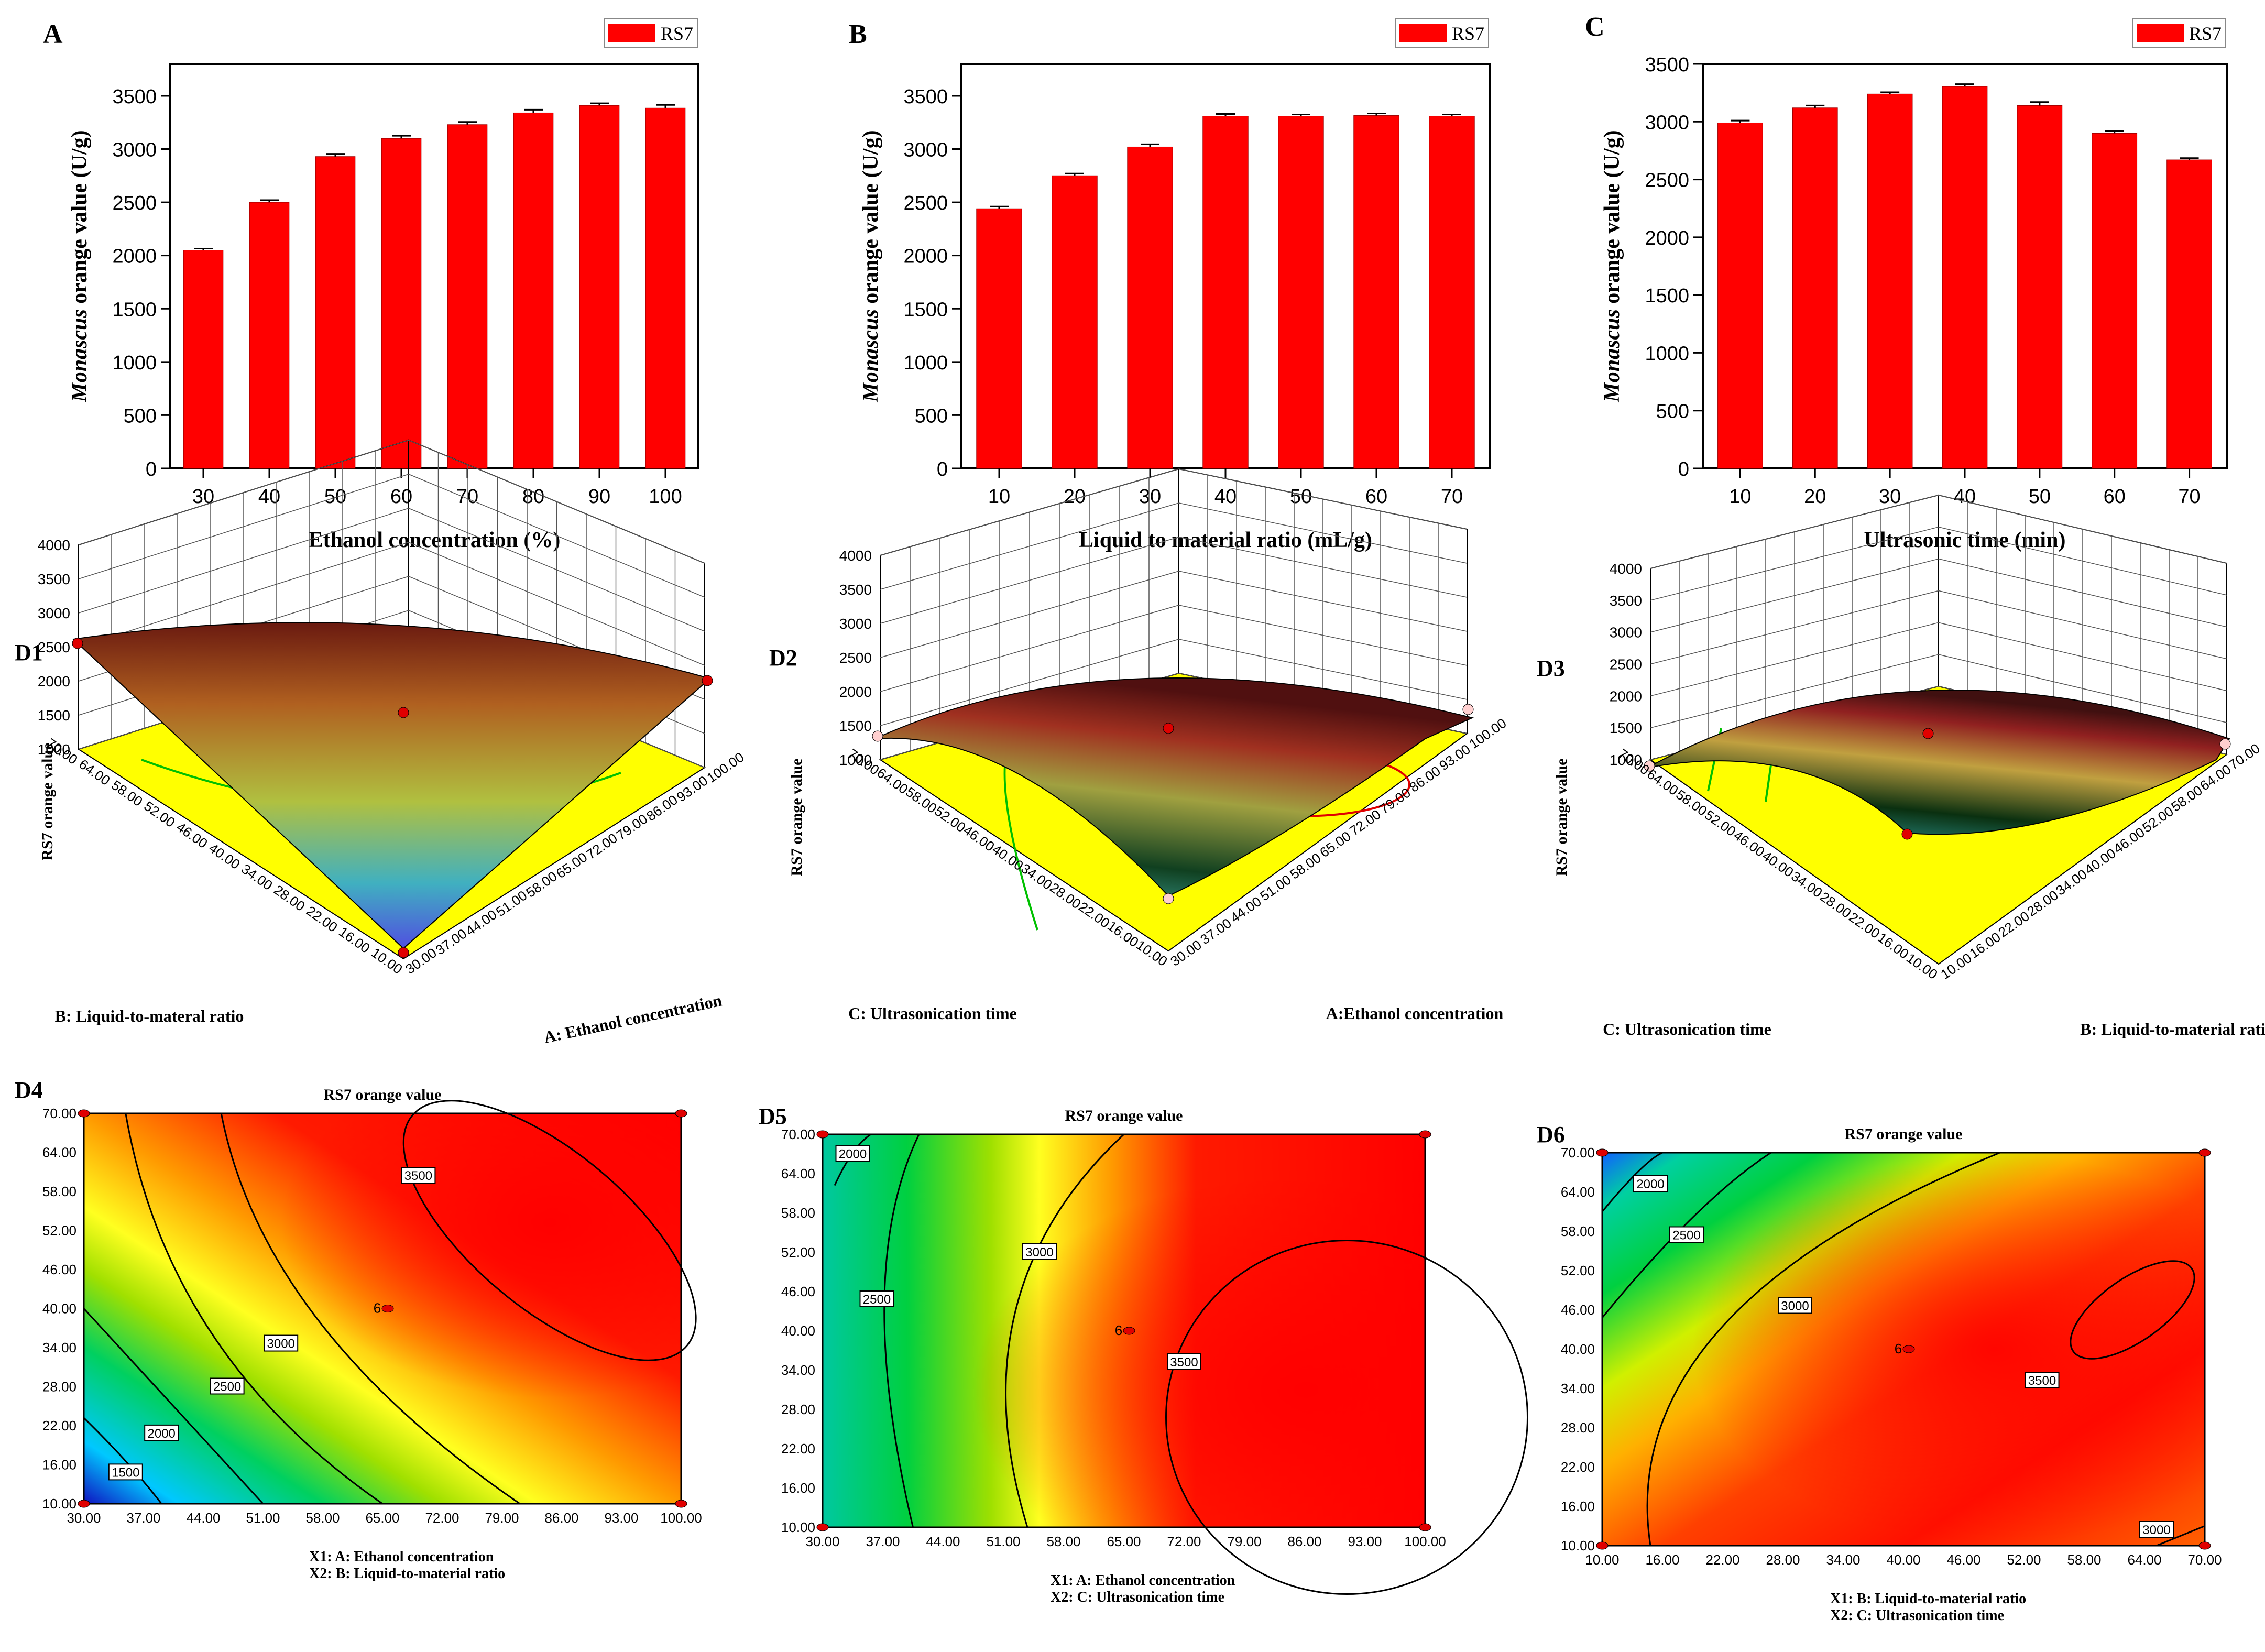  I want to click on y-tick-label: 16.00, so click(1578, 1506).